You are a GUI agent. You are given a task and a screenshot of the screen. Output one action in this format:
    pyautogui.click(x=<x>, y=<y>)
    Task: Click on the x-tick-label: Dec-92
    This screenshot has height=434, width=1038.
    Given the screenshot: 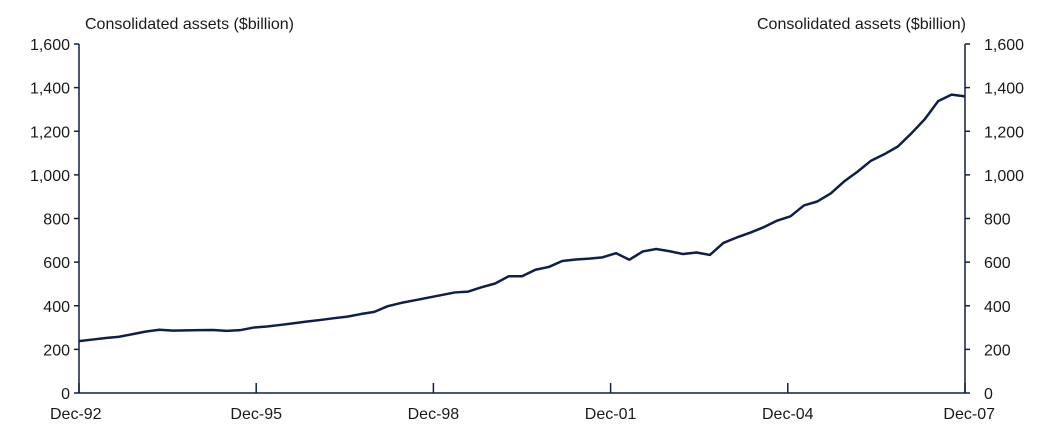 What is the action you would take?
    pyautogui.click(x=76, y=414)
    